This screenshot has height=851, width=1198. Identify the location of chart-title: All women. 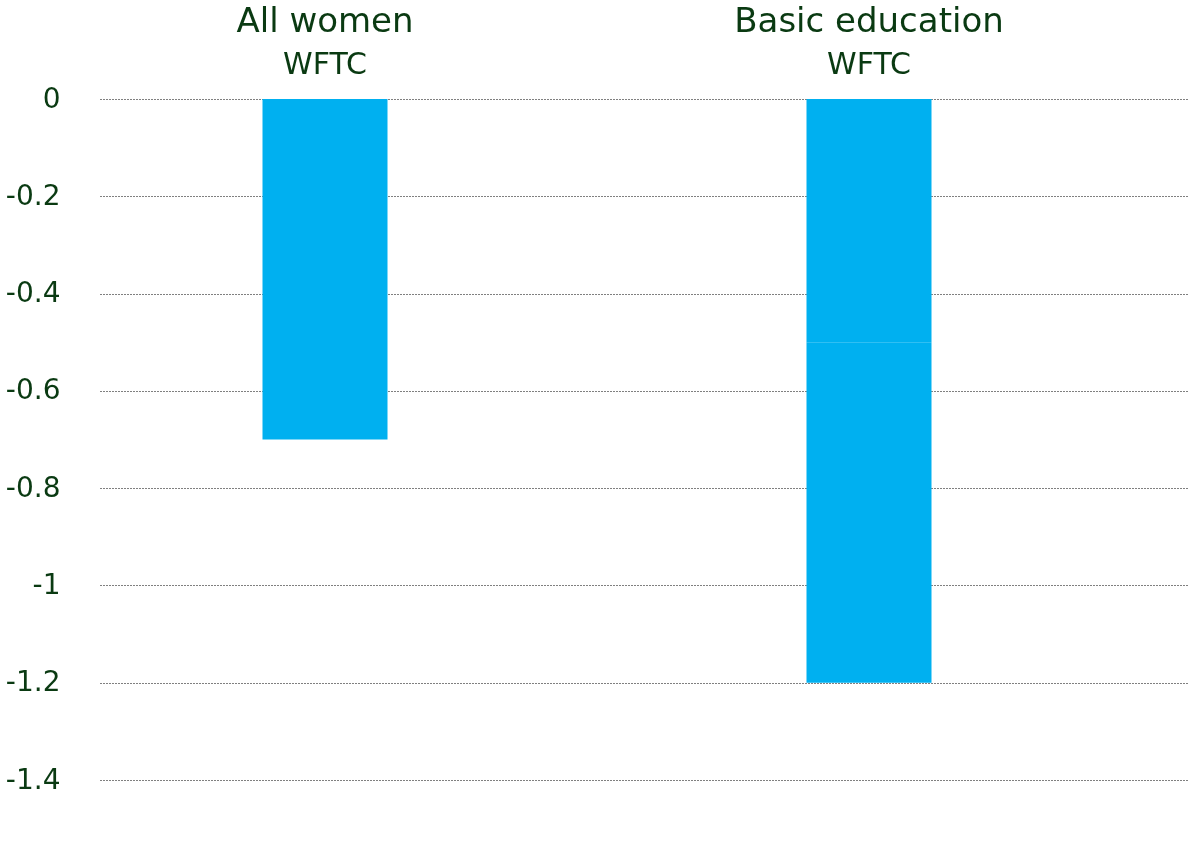
(325, 20).